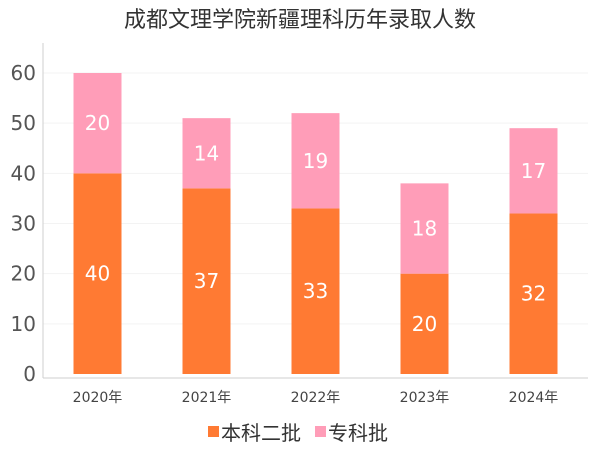  I want to click on x-tick-label: 2020年, so click(98, 398).